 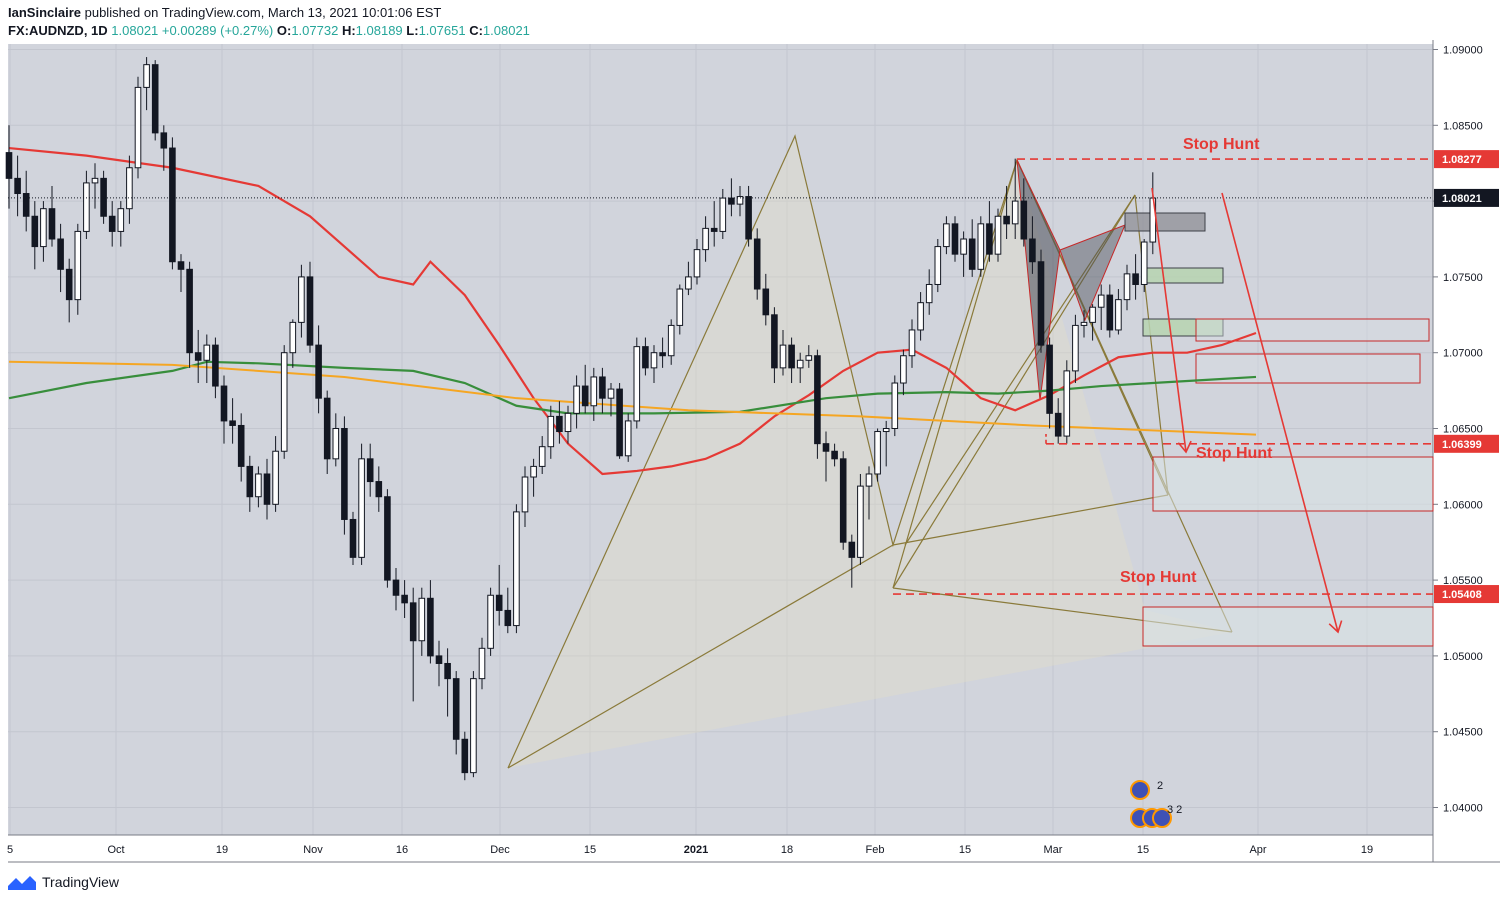 What do you see at coordinates (44, 12) in the screenshot?
I see `author-name: IanSinclaire` at bounding box center [44, 12].